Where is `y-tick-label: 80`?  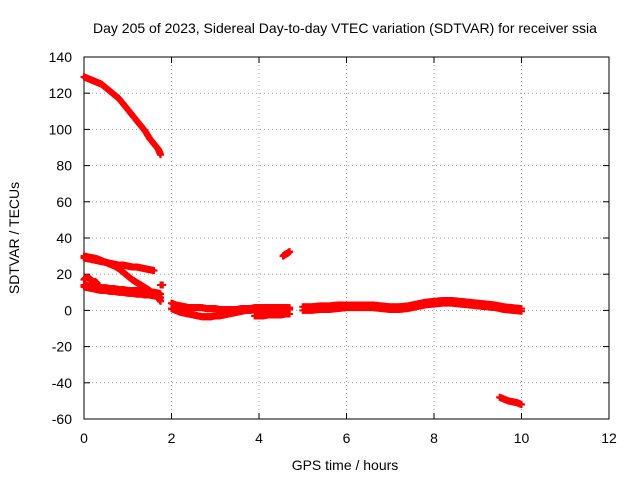
y-tick-label: 80 is located at coordinates (64, 166).